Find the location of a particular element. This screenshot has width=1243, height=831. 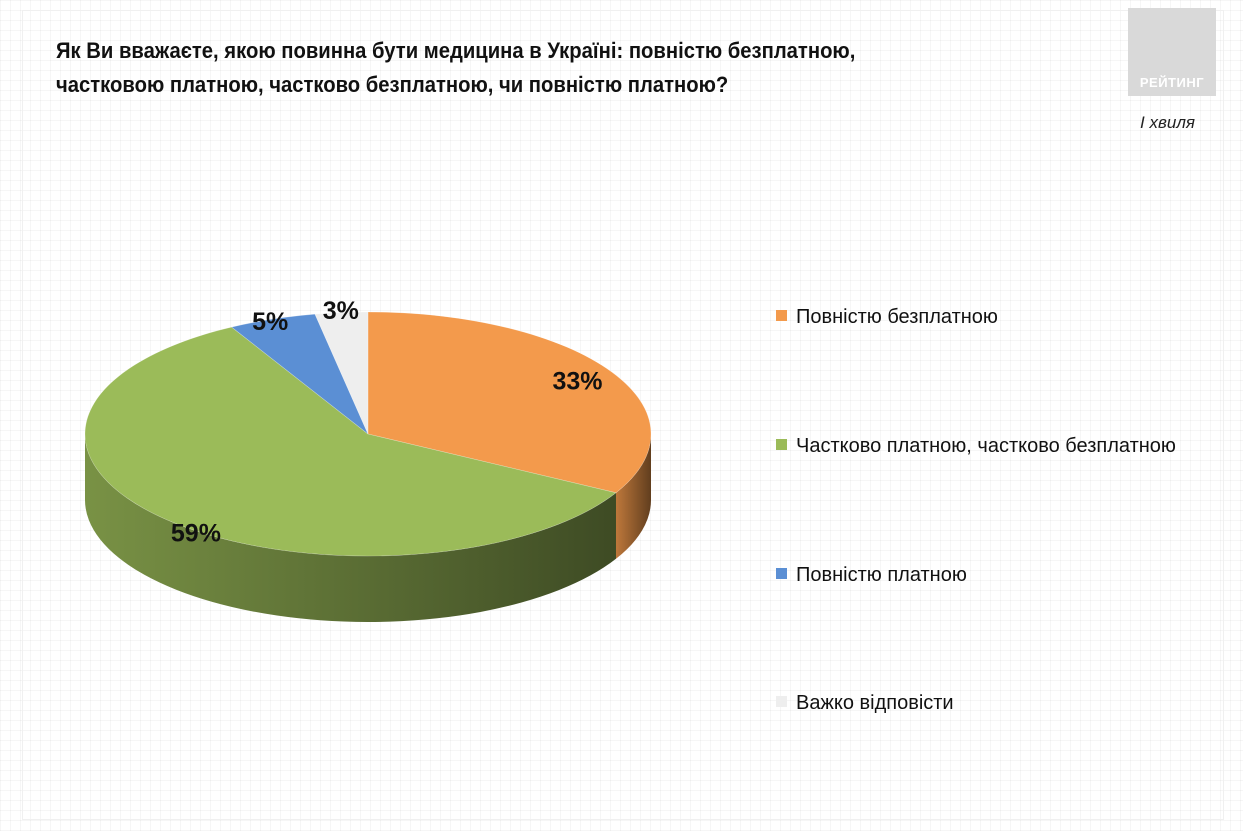

pie-slice-важко-відповісти is located at coordinates (341, 373).